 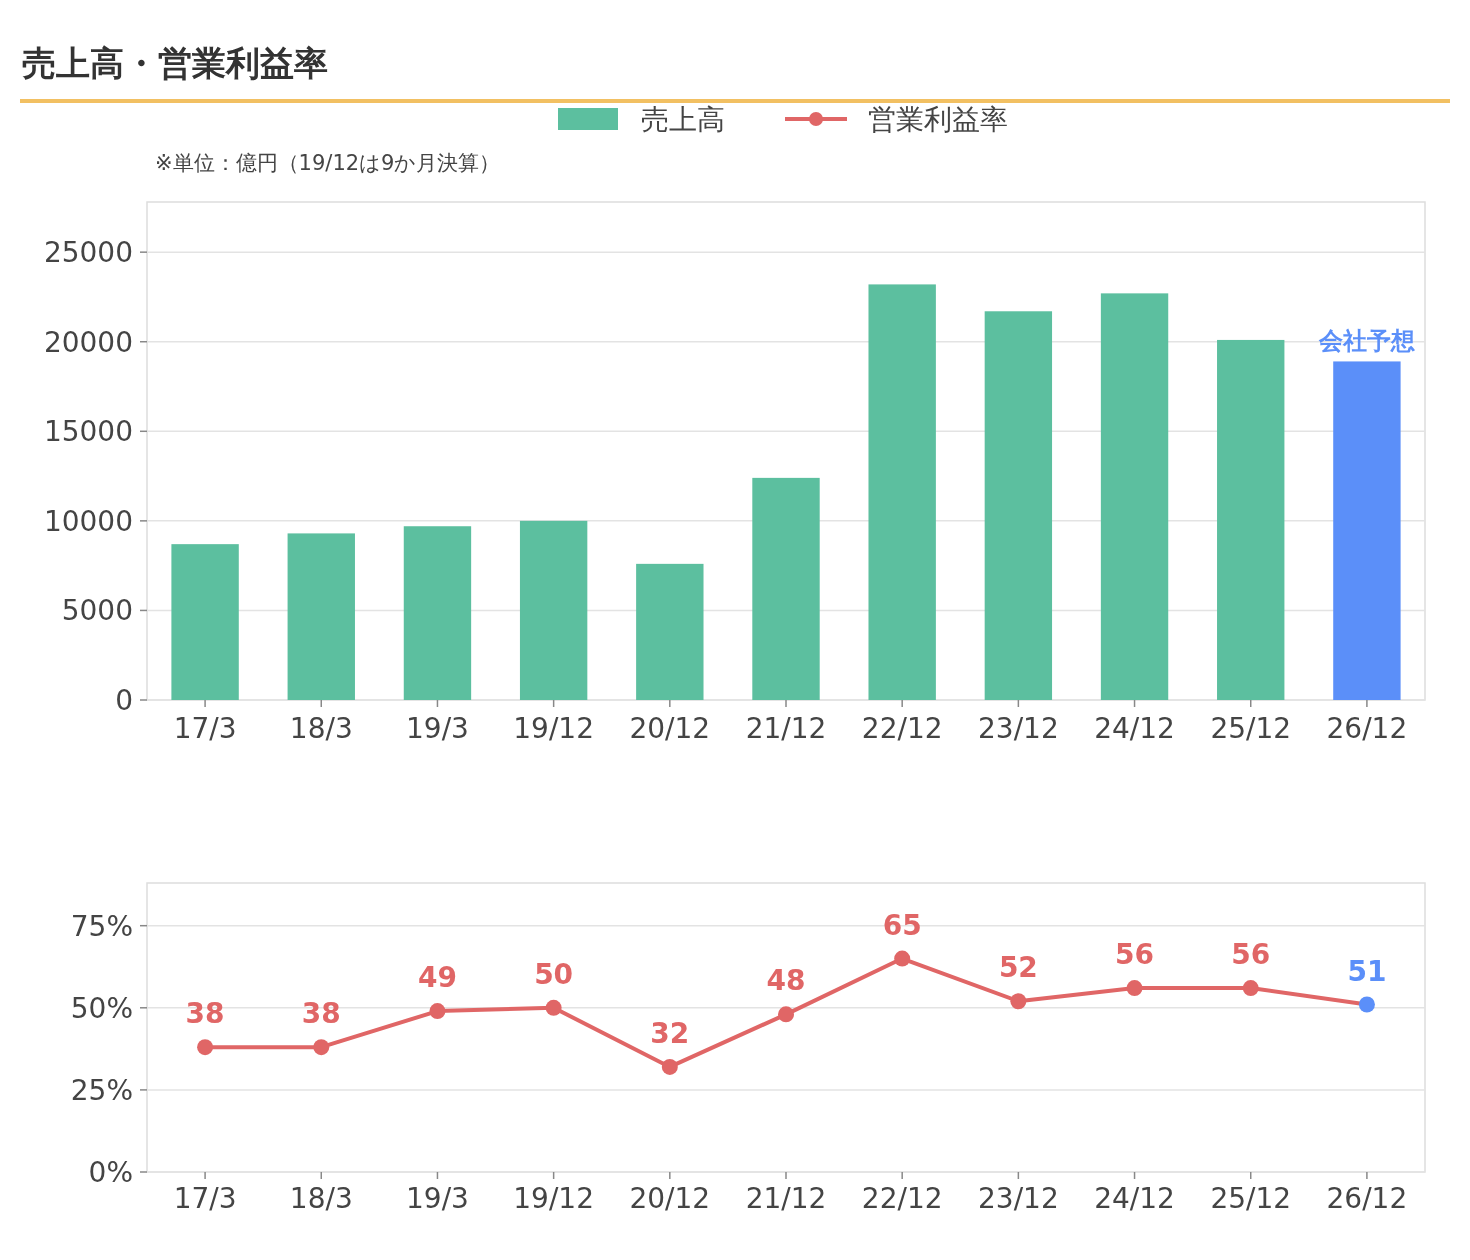 I want to click on data-label: 51, so click(x=1367, y=971).